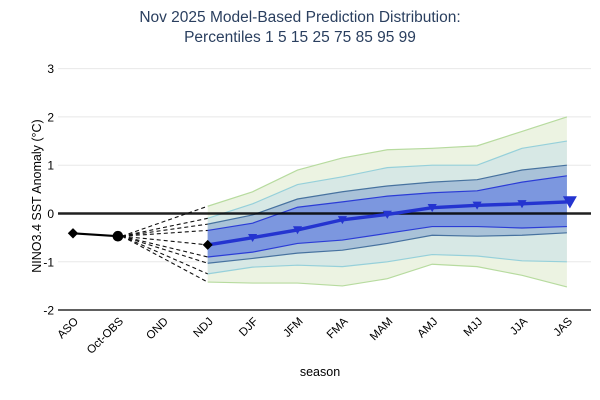 The image size is (600, 400). I want to click on x-axis-title: season, so click(320, 372).